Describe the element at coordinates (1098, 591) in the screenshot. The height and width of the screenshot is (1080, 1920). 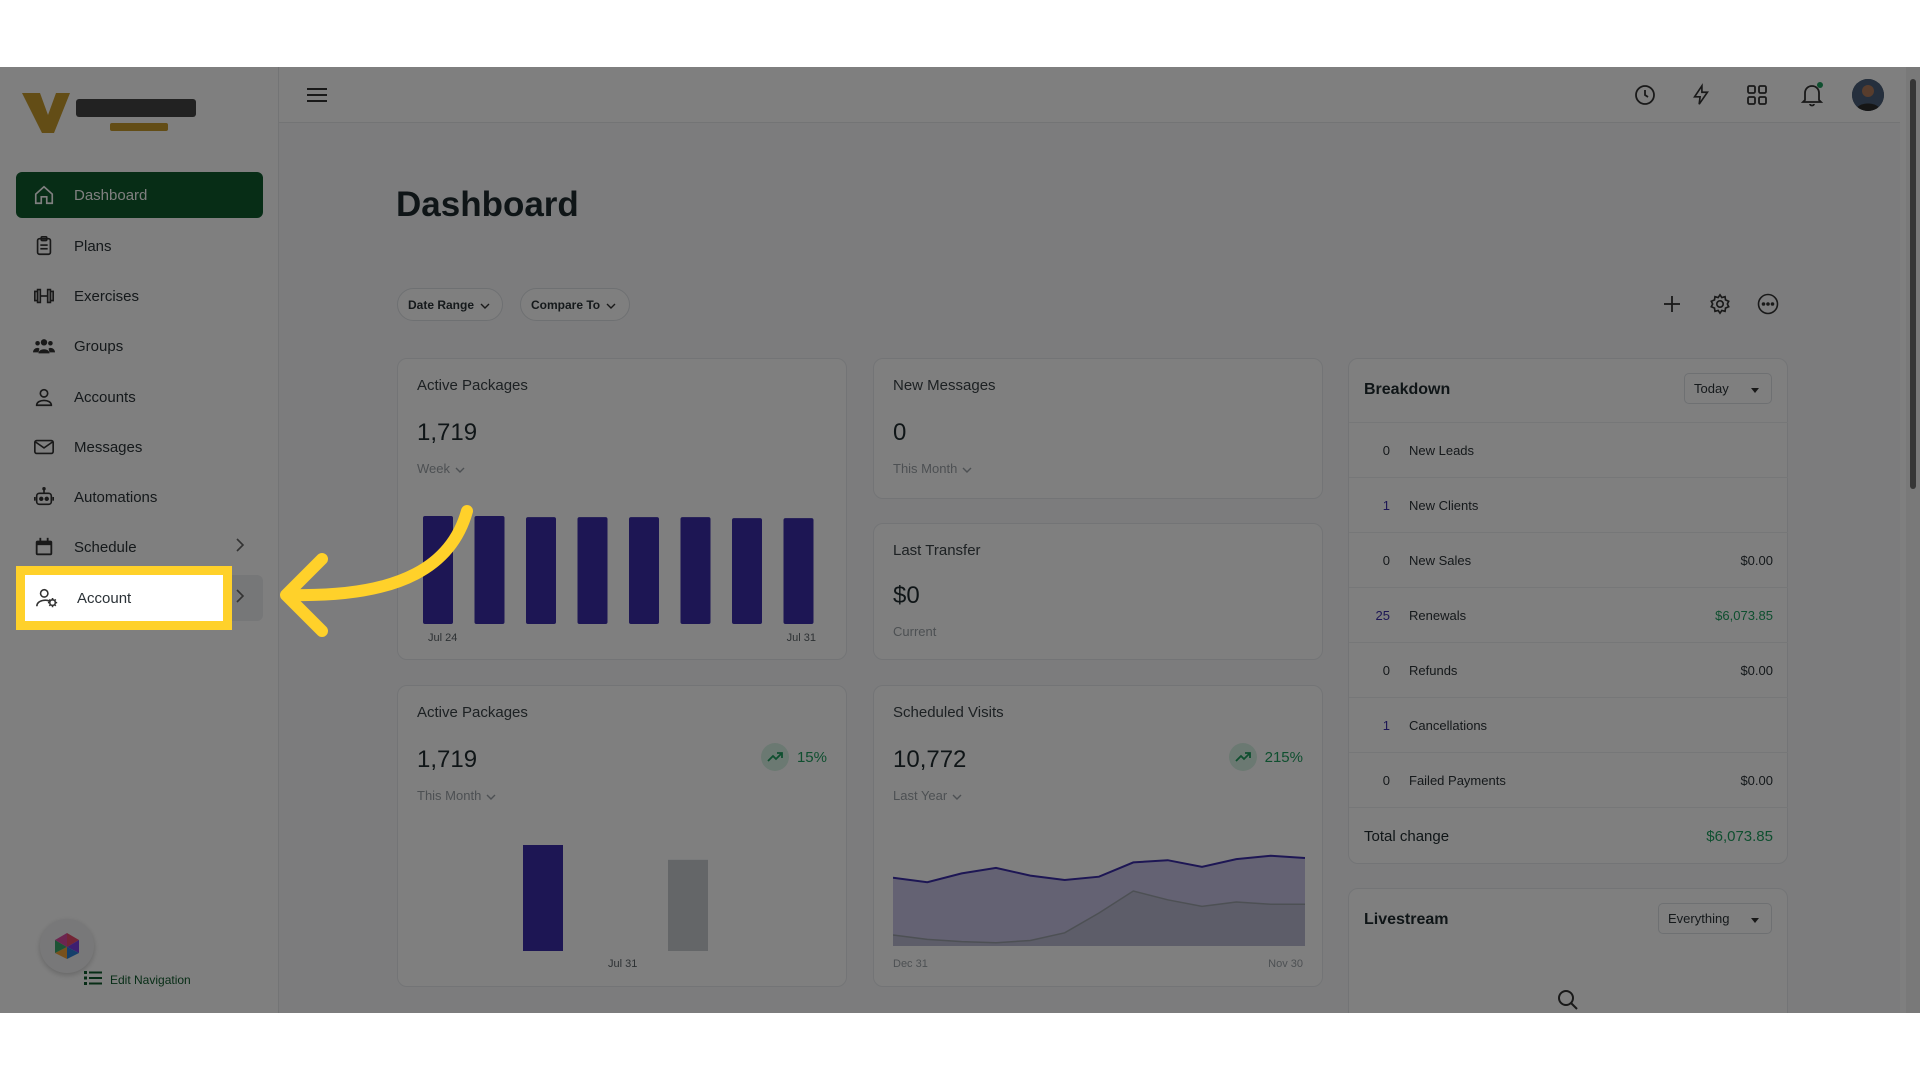
I see `last-transfer-card: Last Transfer $0 Current` at that location.